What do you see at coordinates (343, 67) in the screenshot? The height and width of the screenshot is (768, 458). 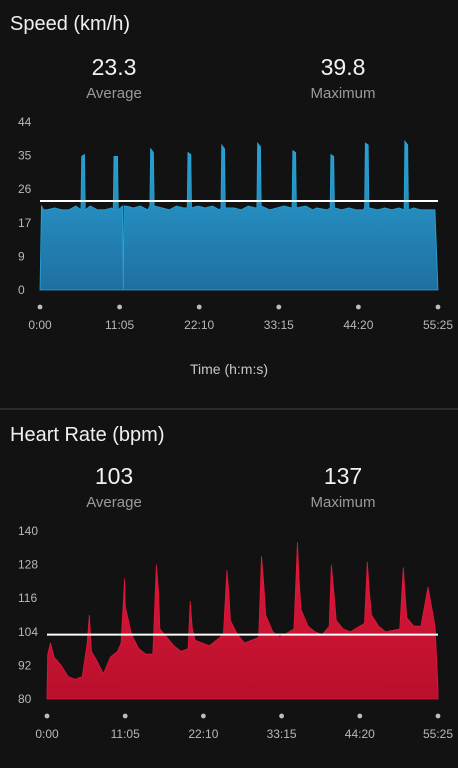 I see `speed-maximum-value: 39.8` at bounding box center [343, 67].